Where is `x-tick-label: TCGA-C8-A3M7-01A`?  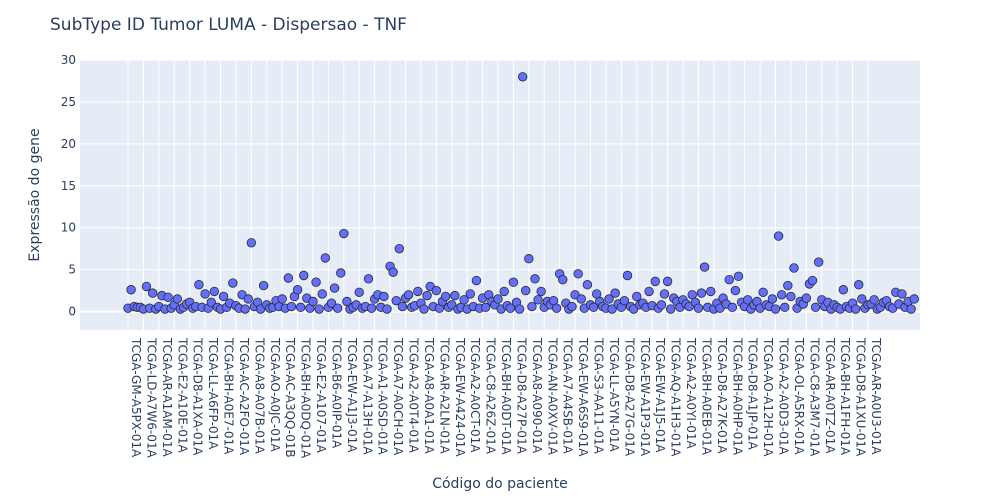
x-tick-label: TCGA-C8-A3M7-01A is located at coordinates (814, 397).